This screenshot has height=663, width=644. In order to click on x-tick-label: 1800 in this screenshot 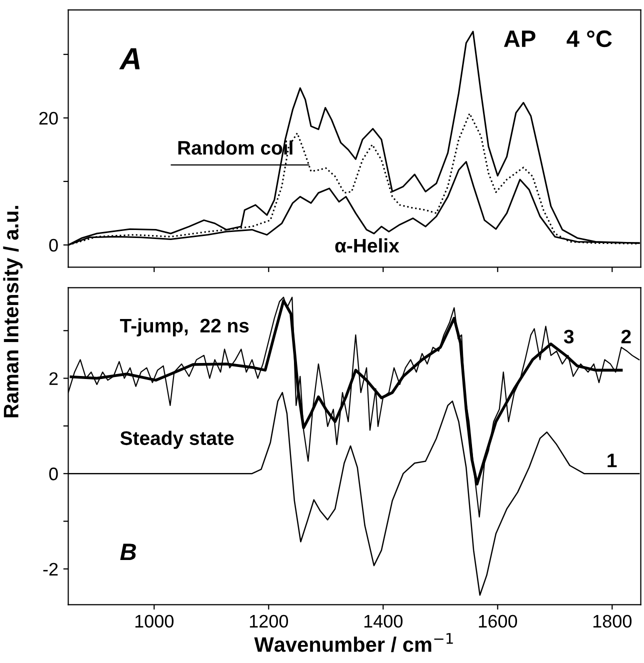, I will do `click(612, 621)`.